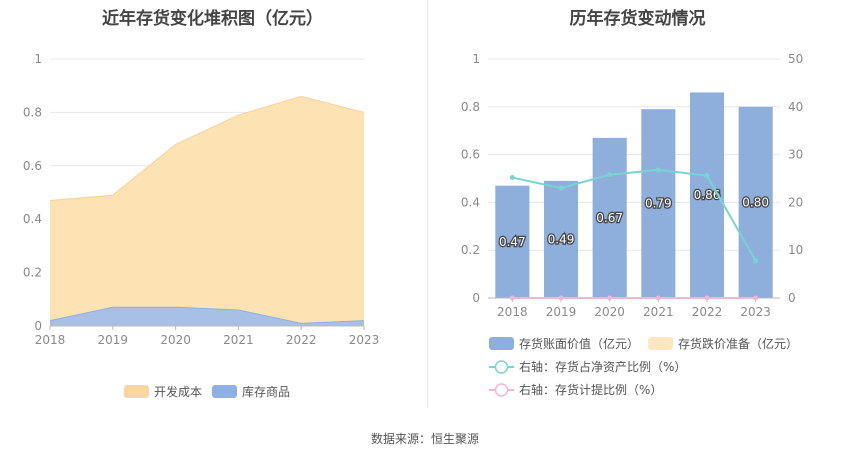 The height and width of the screenshot is (459, 850). I want to click on left-x-tick-label: 2019, so click(113, 340).